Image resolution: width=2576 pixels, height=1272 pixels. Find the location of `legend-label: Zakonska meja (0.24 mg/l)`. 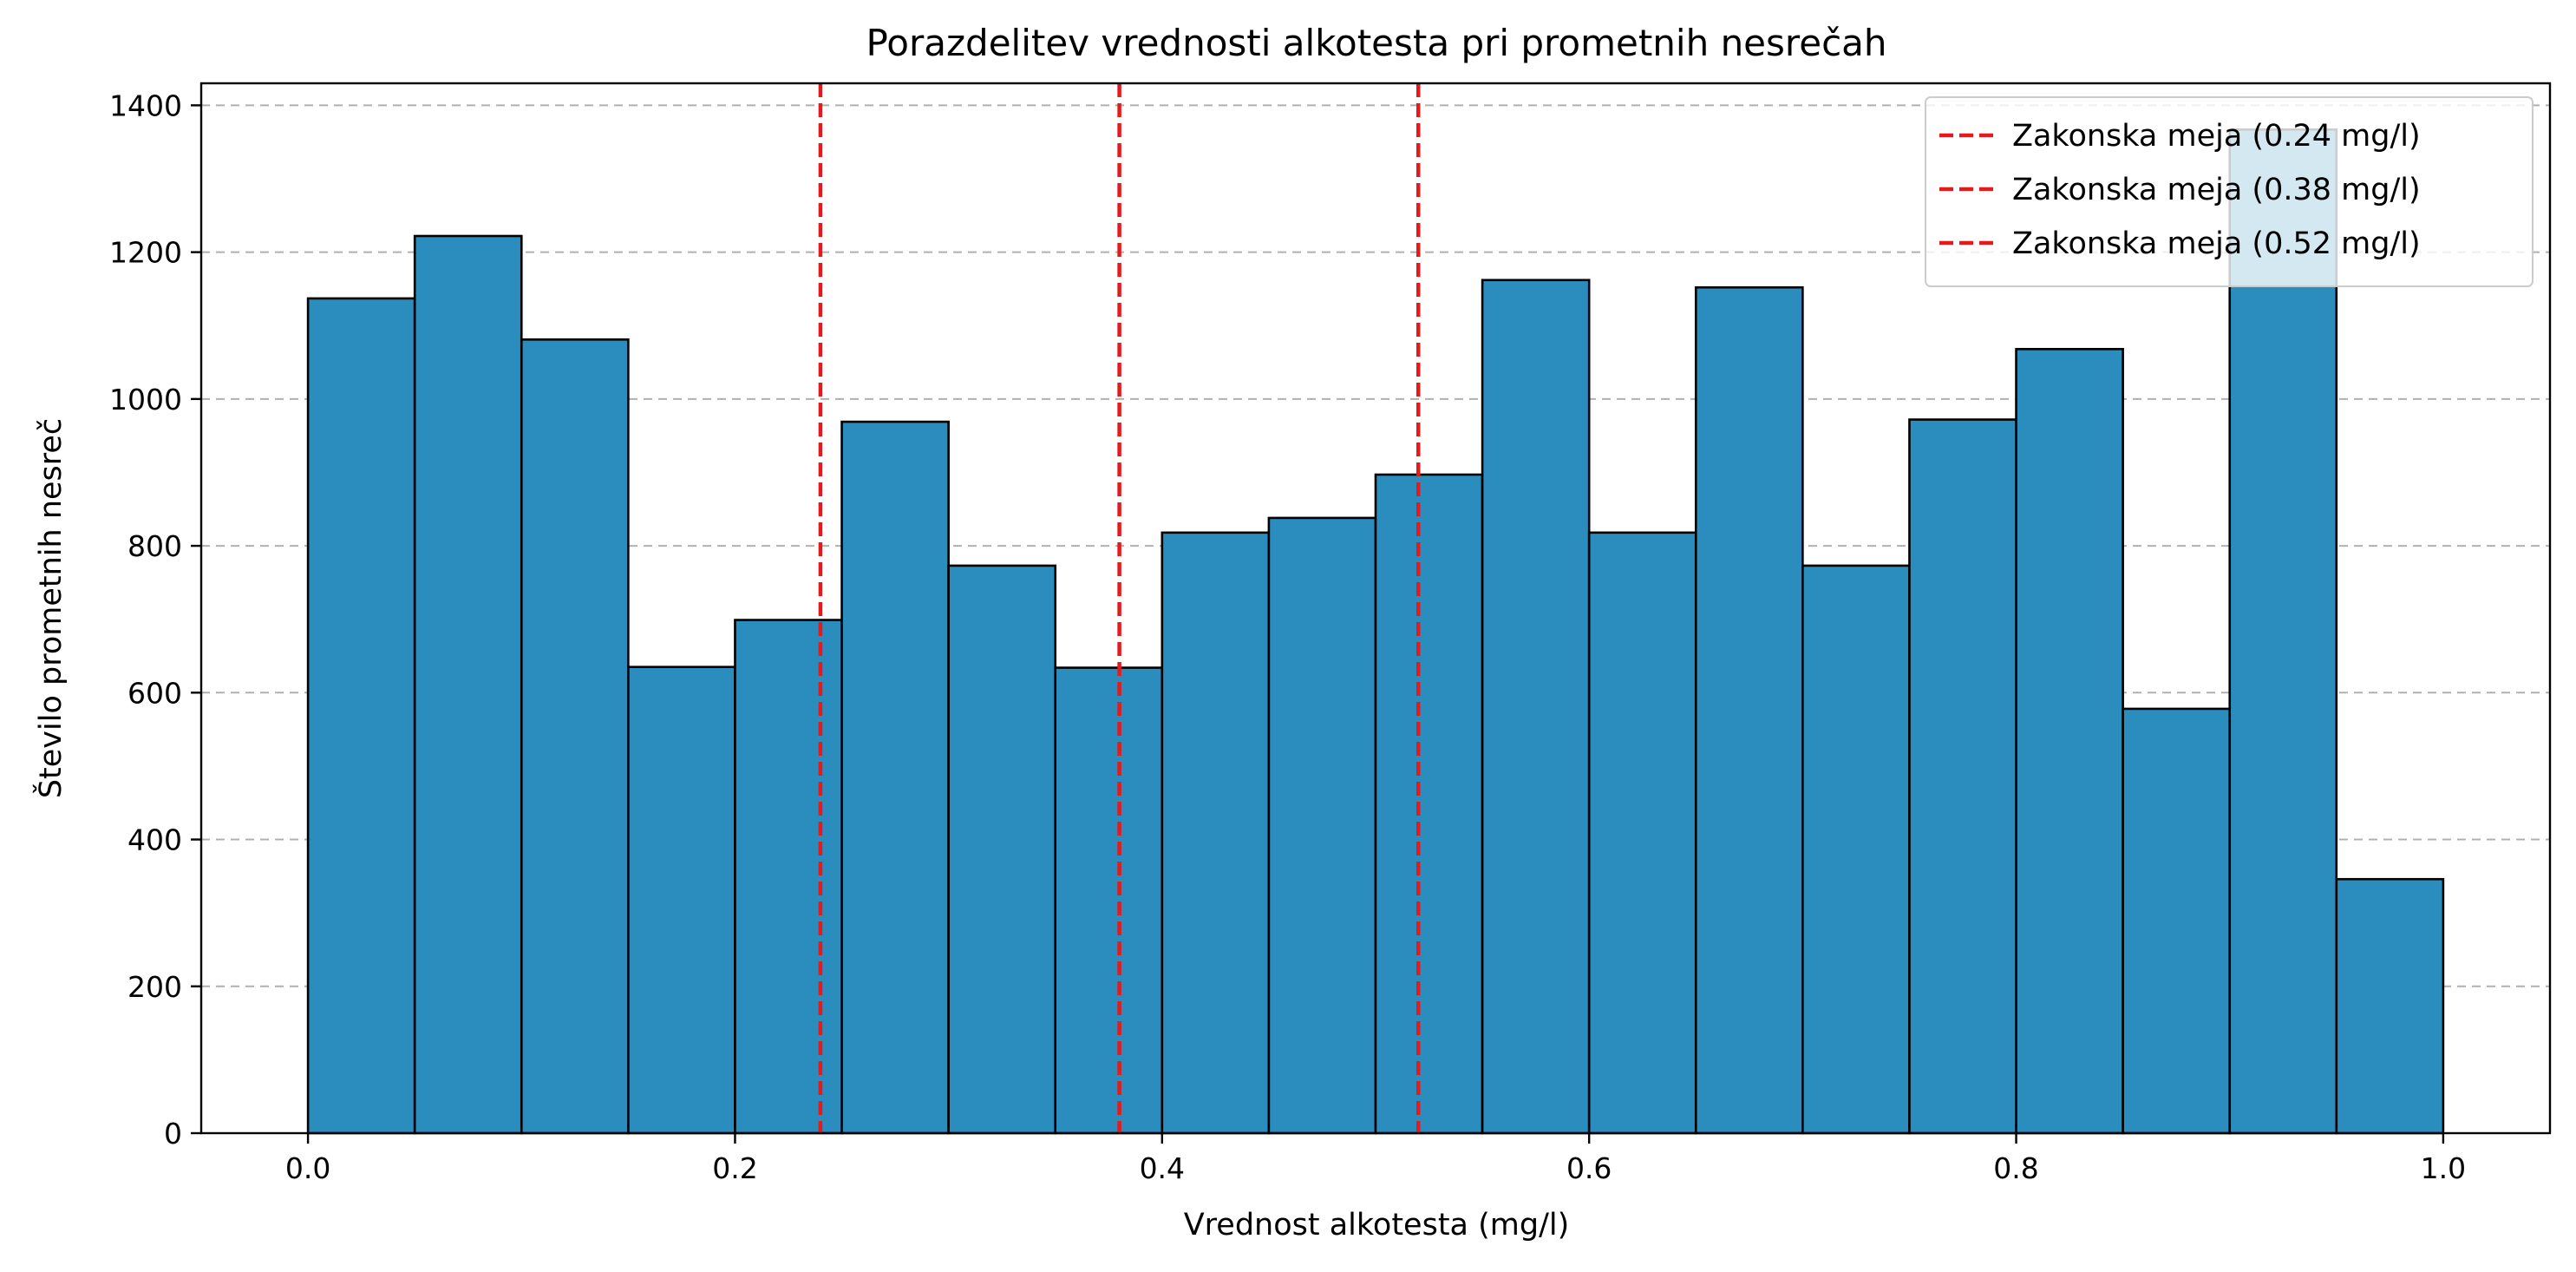

legend-label: Zakonska meja (0.24 mg/l) is located at coordinates (2216, 136).